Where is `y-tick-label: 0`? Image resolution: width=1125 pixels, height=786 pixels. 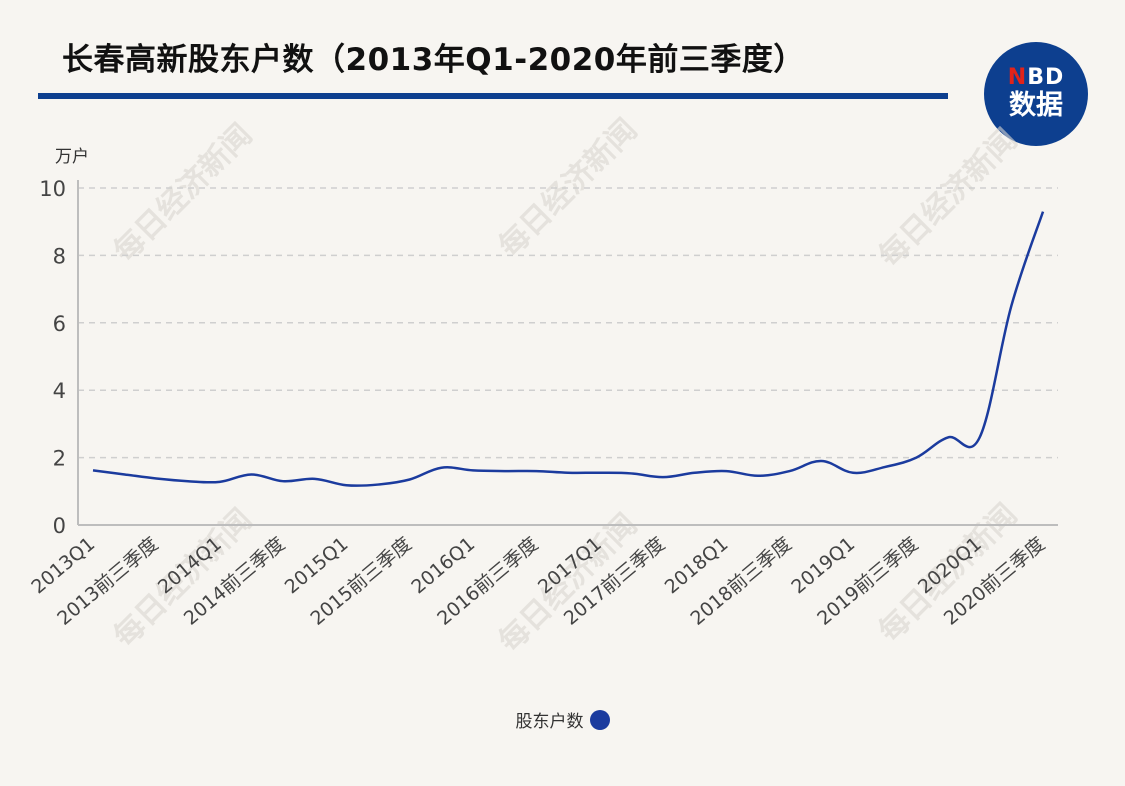
y-tick-label: 0 is located at coordinates (59, 526).